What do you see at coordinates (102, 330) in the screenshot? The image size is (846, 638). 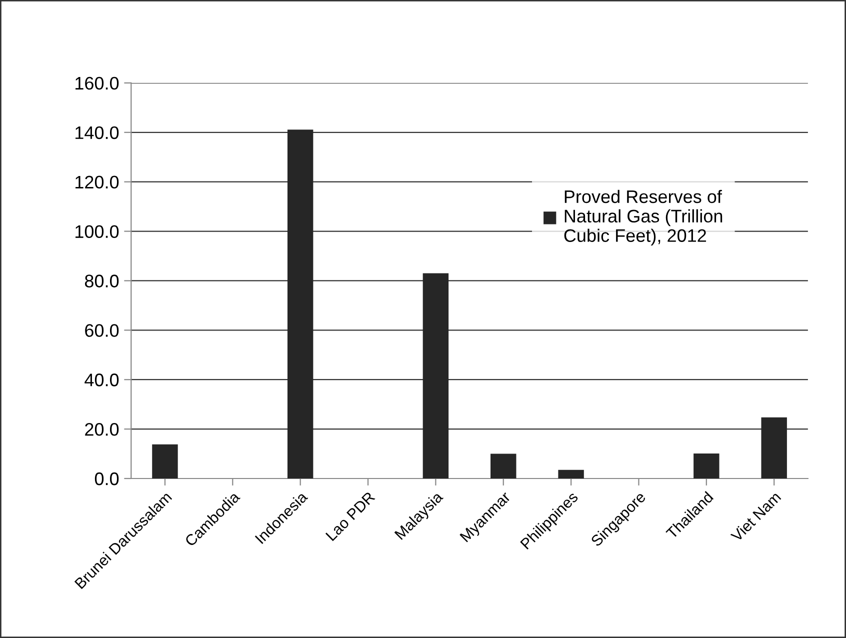 I see `y-tick-label: 60.0` at bounding box center [102, 330].